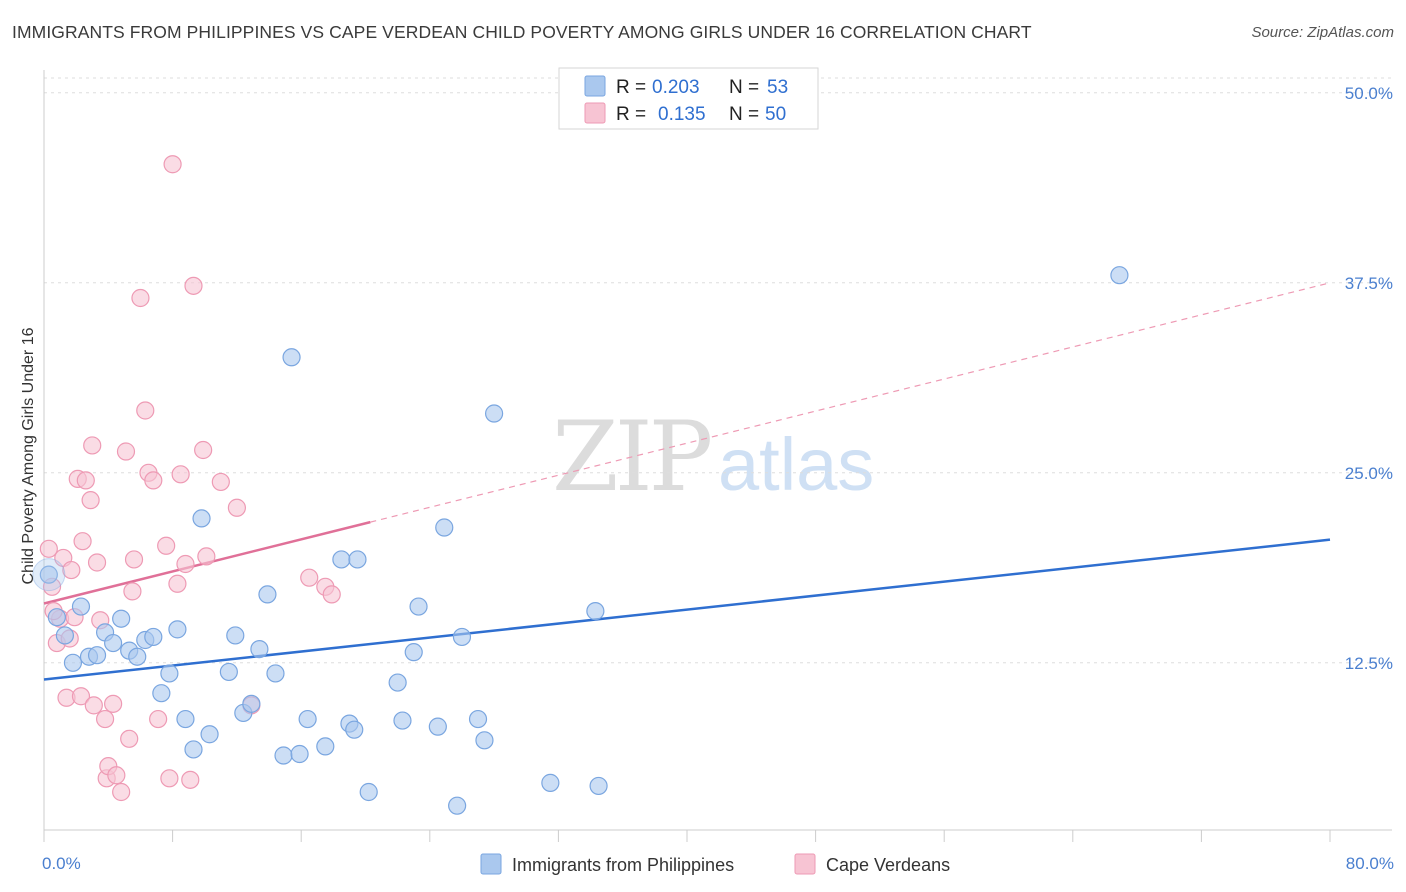  I want to click on y-tick-label: 12.5%, so click(1369, 663).